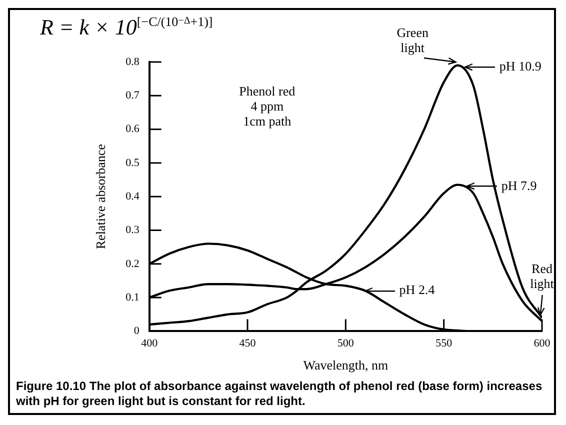 The image size is (566, 425). Describe the element at coordinates (133, 129) in the screenshot. I see `y-tick-label: 0.6` at that location.